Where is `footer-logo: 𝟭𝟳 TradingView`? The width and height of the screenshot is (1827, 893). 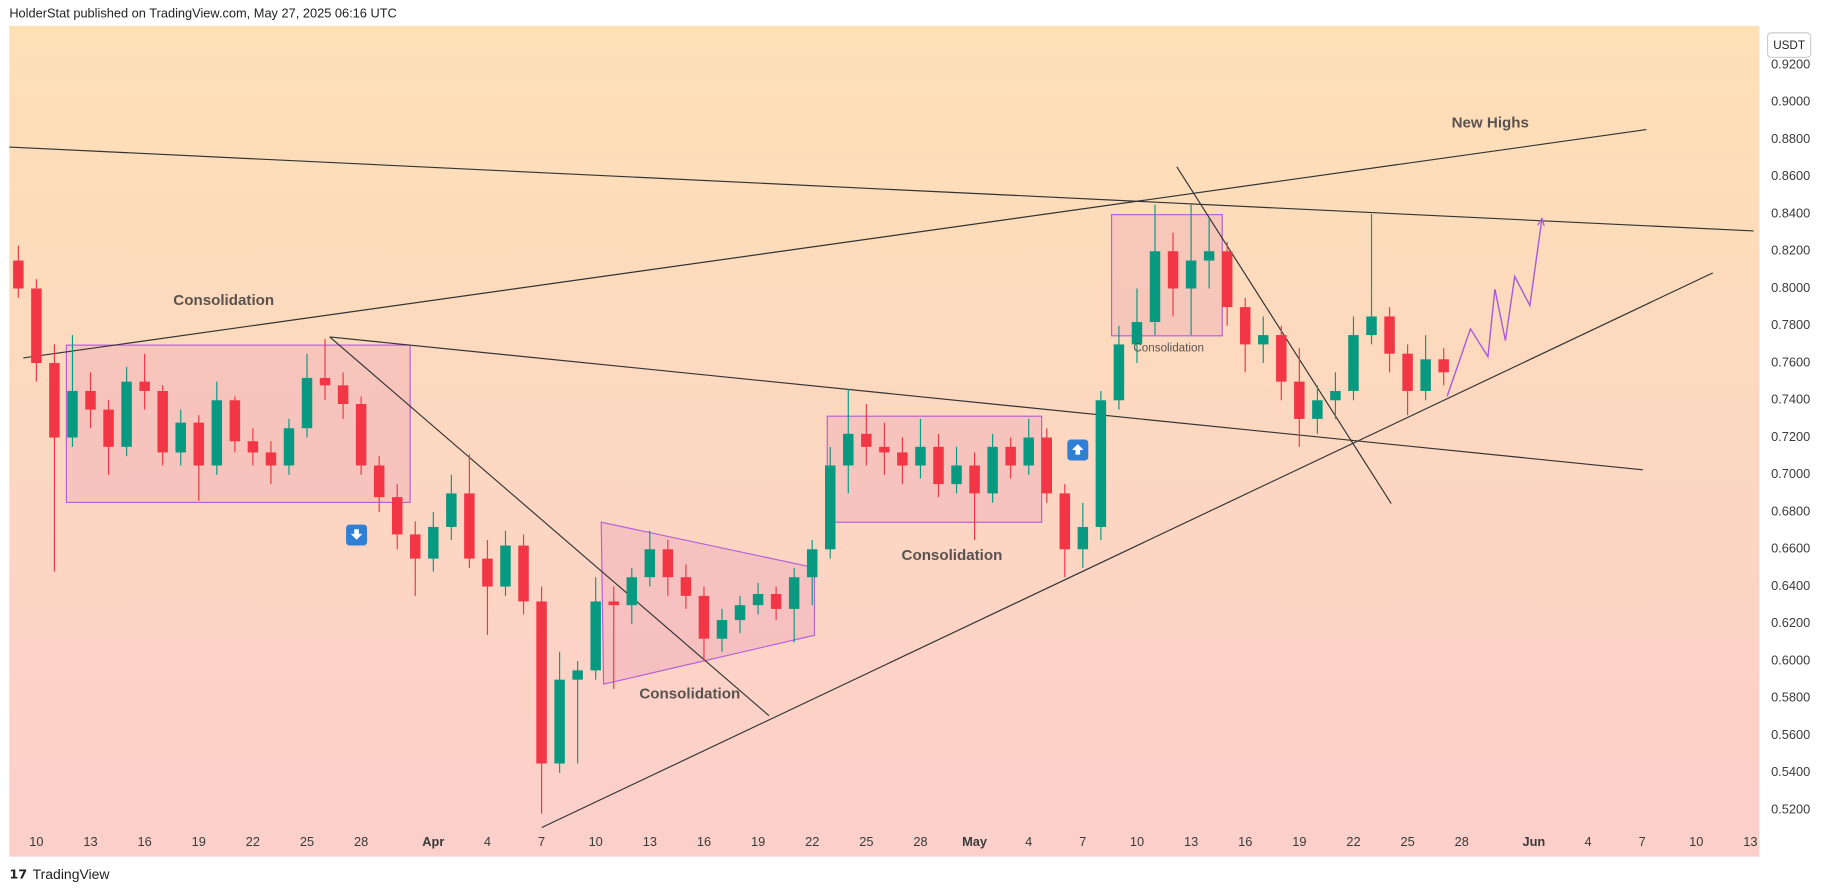
footer-logo: 𝟭𝟳 TradingView is located at coordinates (59, 874).